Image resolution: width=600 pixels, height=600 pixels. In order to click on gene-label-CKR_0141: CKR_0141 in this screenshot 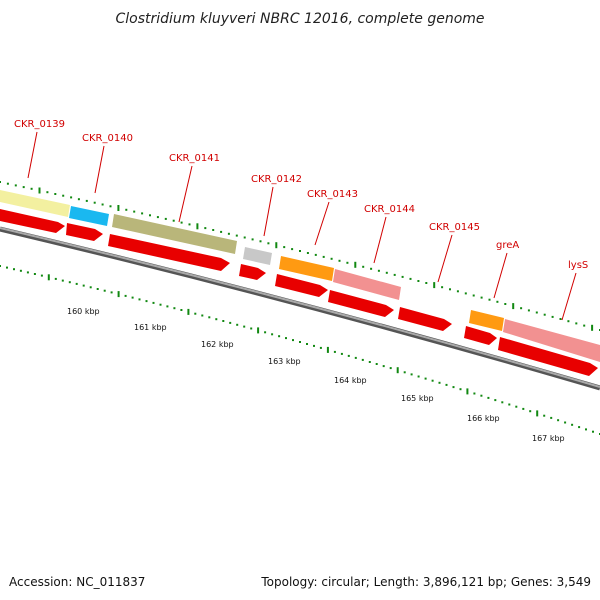, I will do `click(194, 158)`.